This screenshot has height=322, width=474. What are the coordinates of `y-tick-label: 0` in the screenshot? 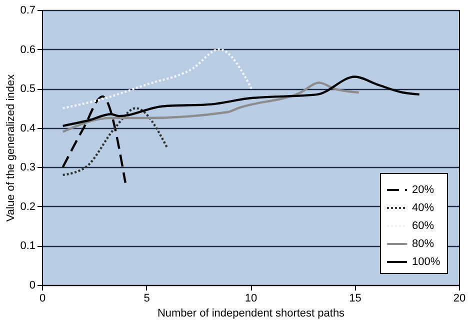 It's located at (32, 286).